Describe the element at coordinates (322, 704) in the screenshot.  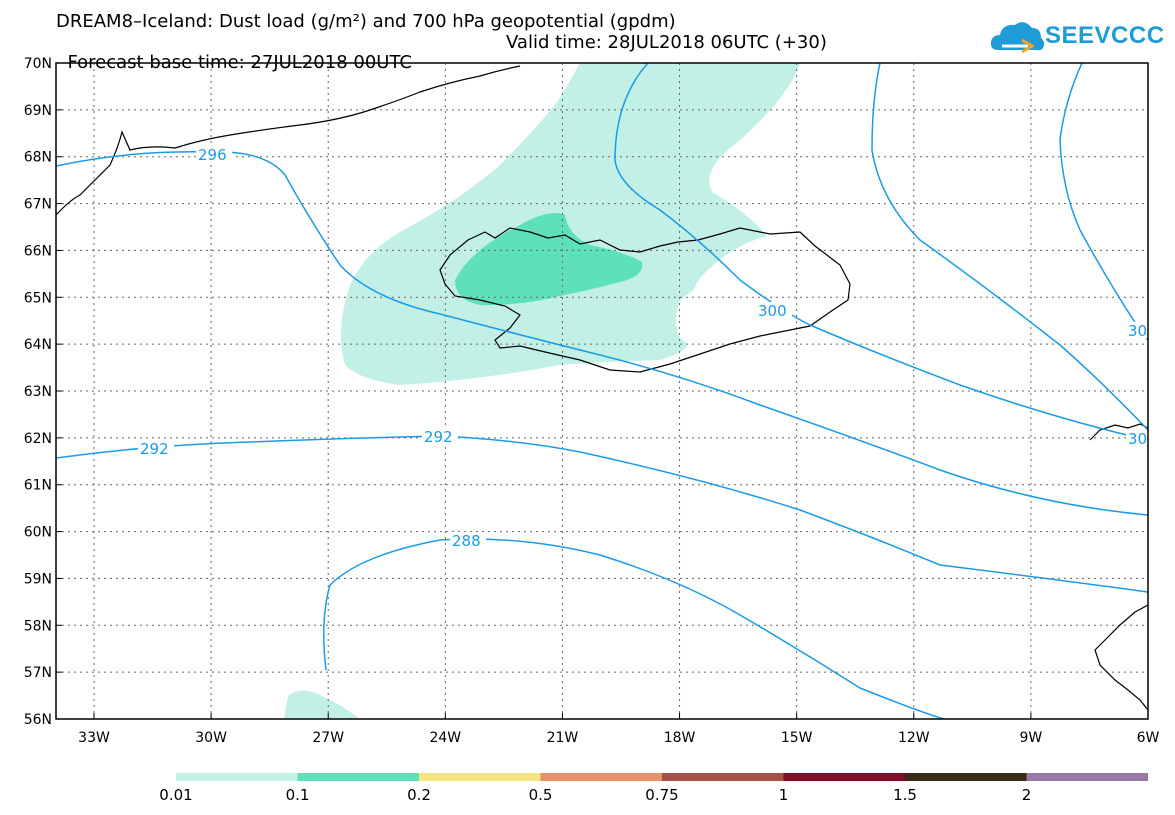
I see `dust-area-0.01` at that location.